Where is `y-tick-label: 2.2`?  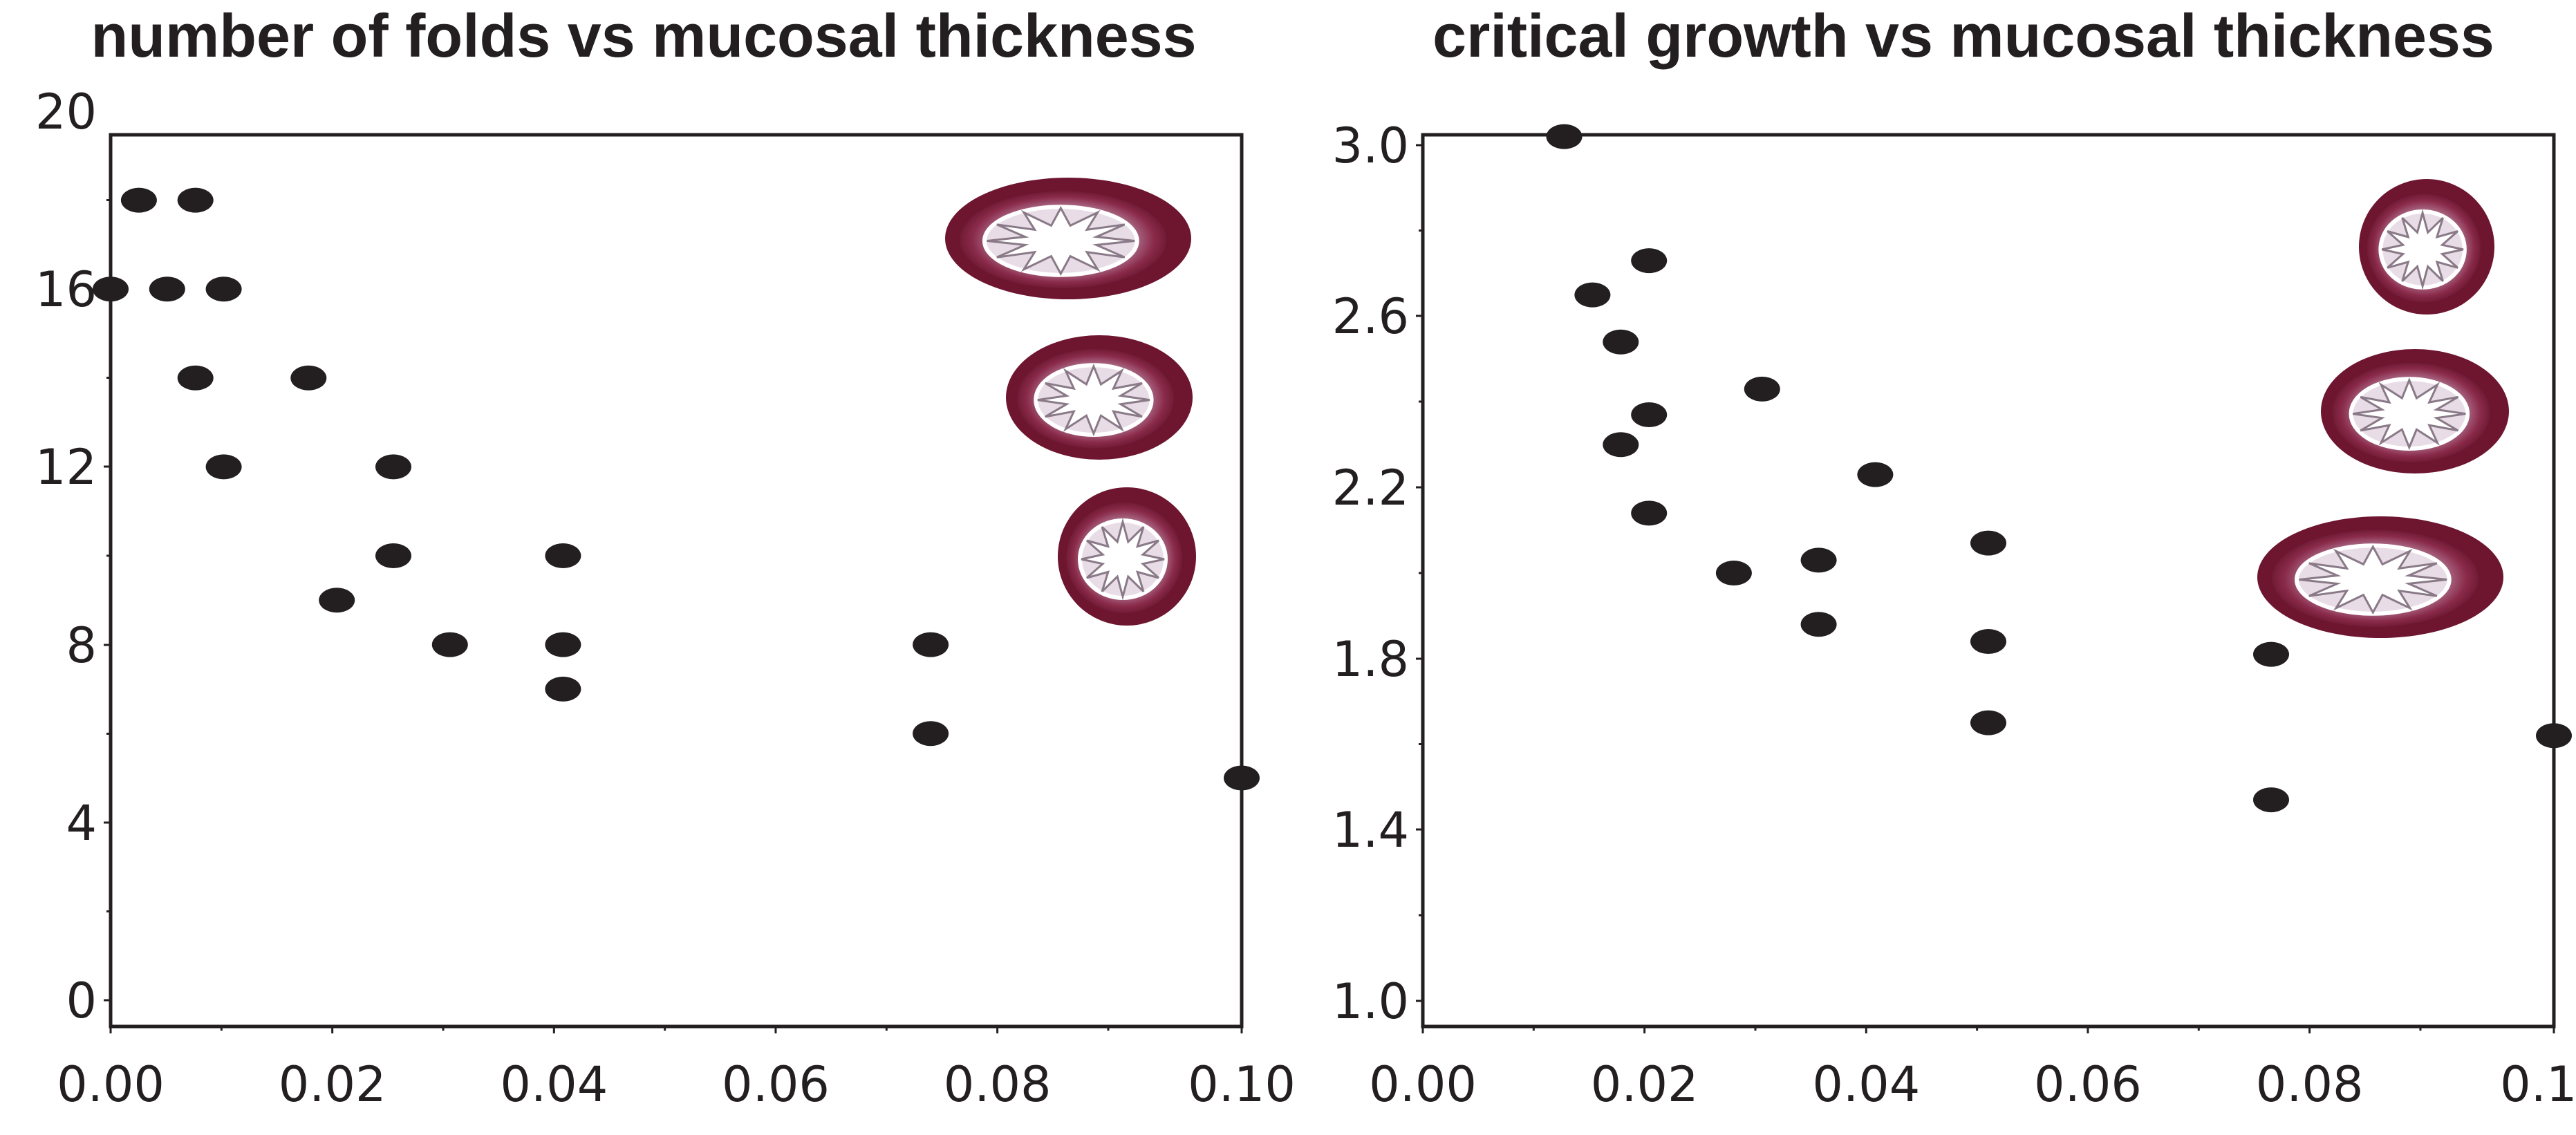 y-tick-label: 2.2 is located at coordinates (1370, 488).